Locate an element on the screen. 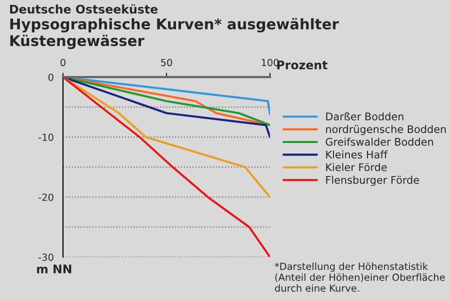  x-tick-label: 0 is located at coordinates (63, 62).